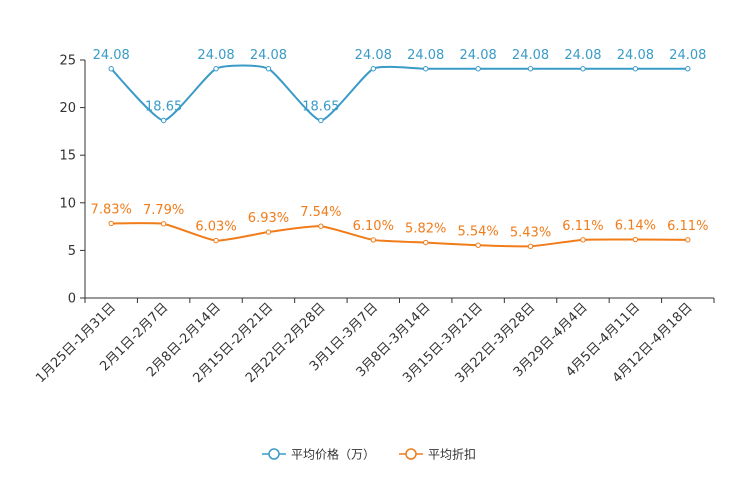 This screenshot has width=744, height=496. Describe the element at coordinates (333, 454) in the screenshot. I see `legend-label: 平均价格（万）` at that location.